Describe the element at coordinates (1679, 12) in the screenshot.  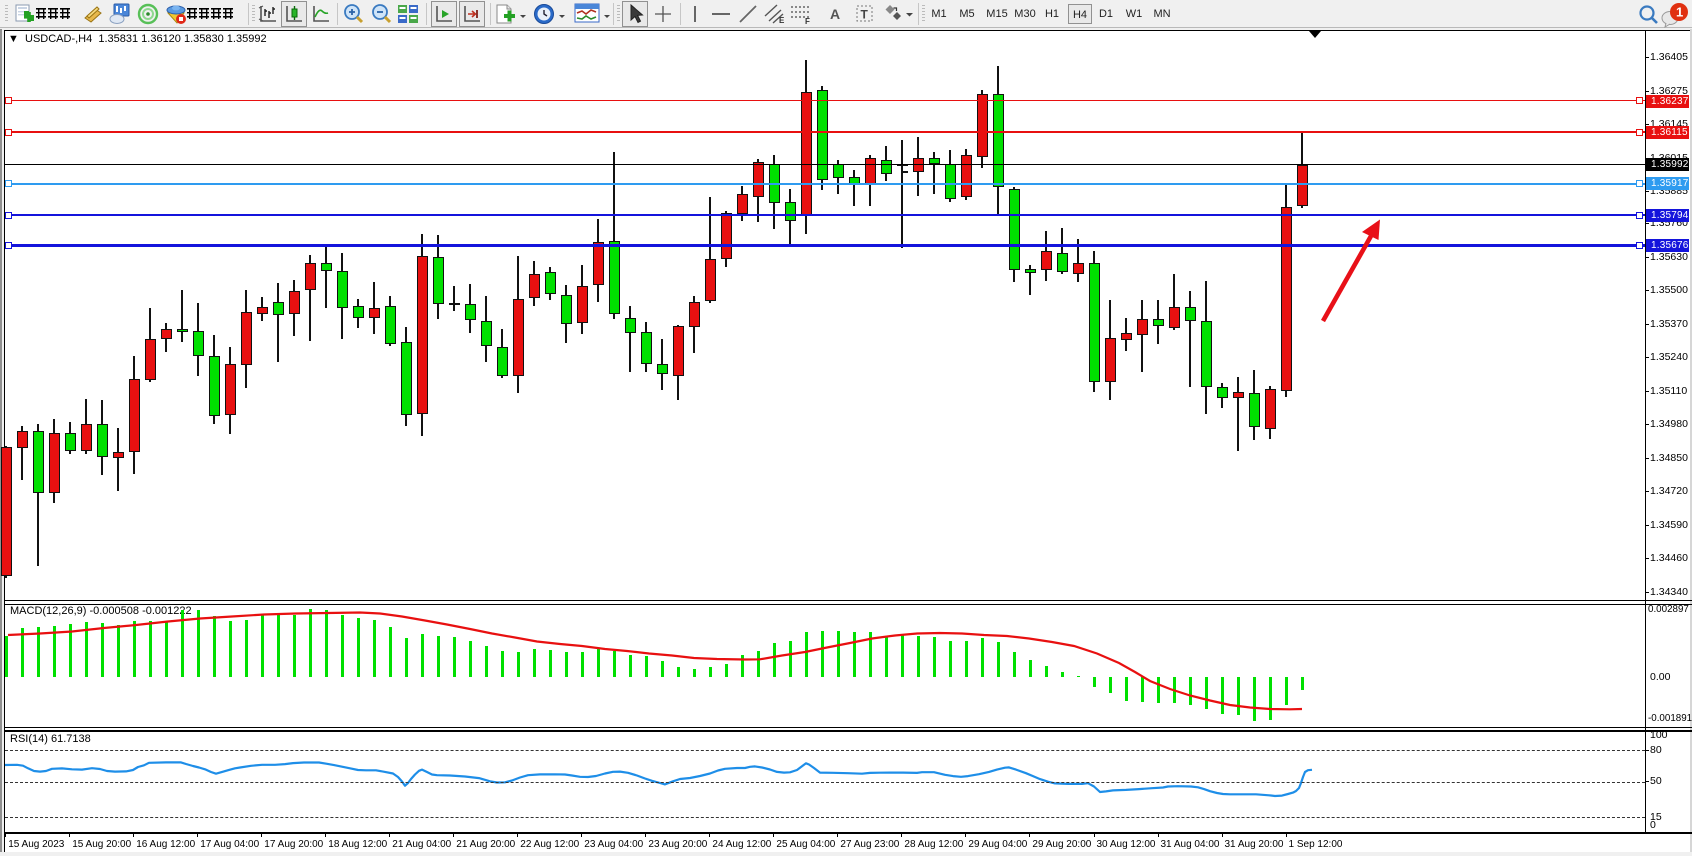
I see `svg-text: 1` at that location.